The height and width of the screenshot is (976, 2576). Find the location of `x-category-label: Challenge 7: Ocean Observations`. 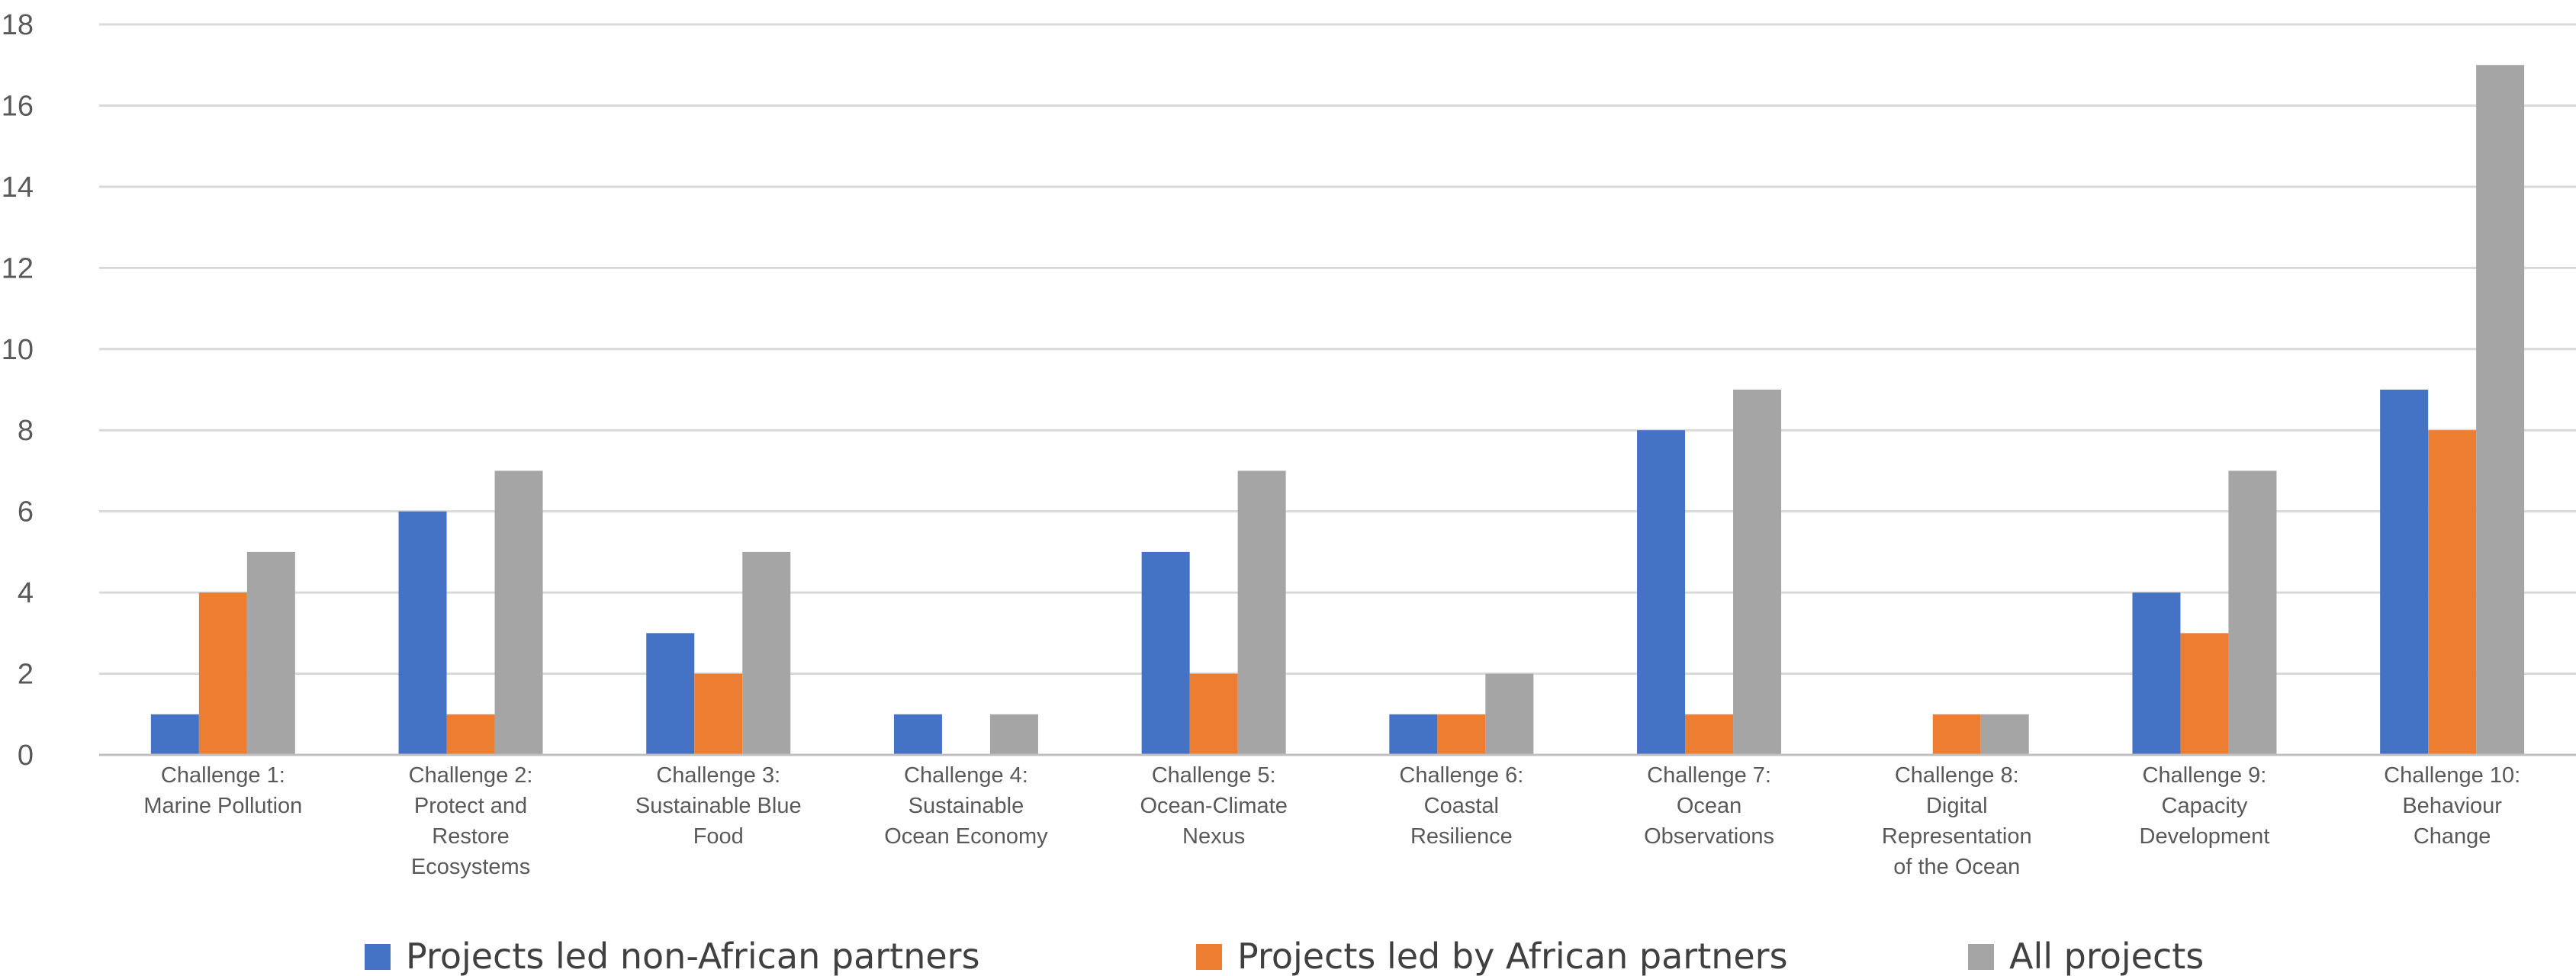

x-category-label: Challenge 7: Ocean Observations is located at coordinates (1709, 806).